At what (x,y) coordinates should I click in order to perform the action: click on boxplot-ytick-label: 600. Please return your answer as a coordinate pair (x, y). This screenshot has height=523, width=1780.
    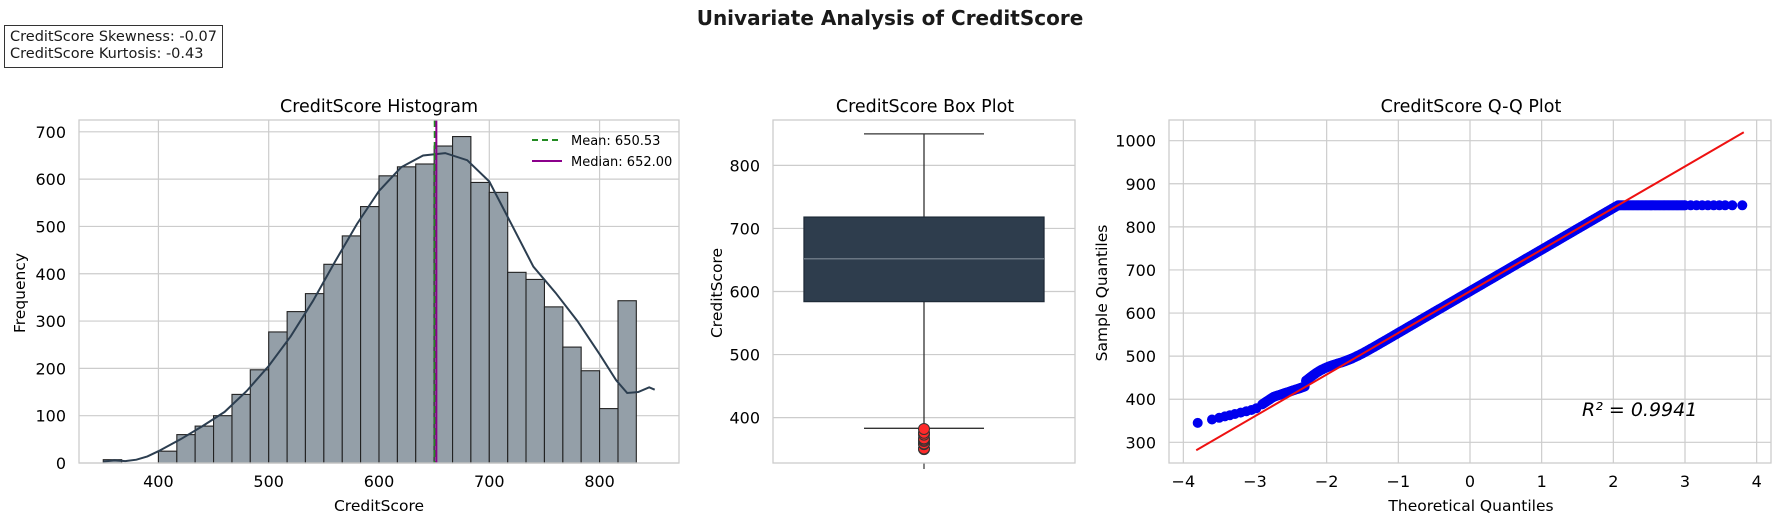
    Looking at the image, I should click on (744, 292).